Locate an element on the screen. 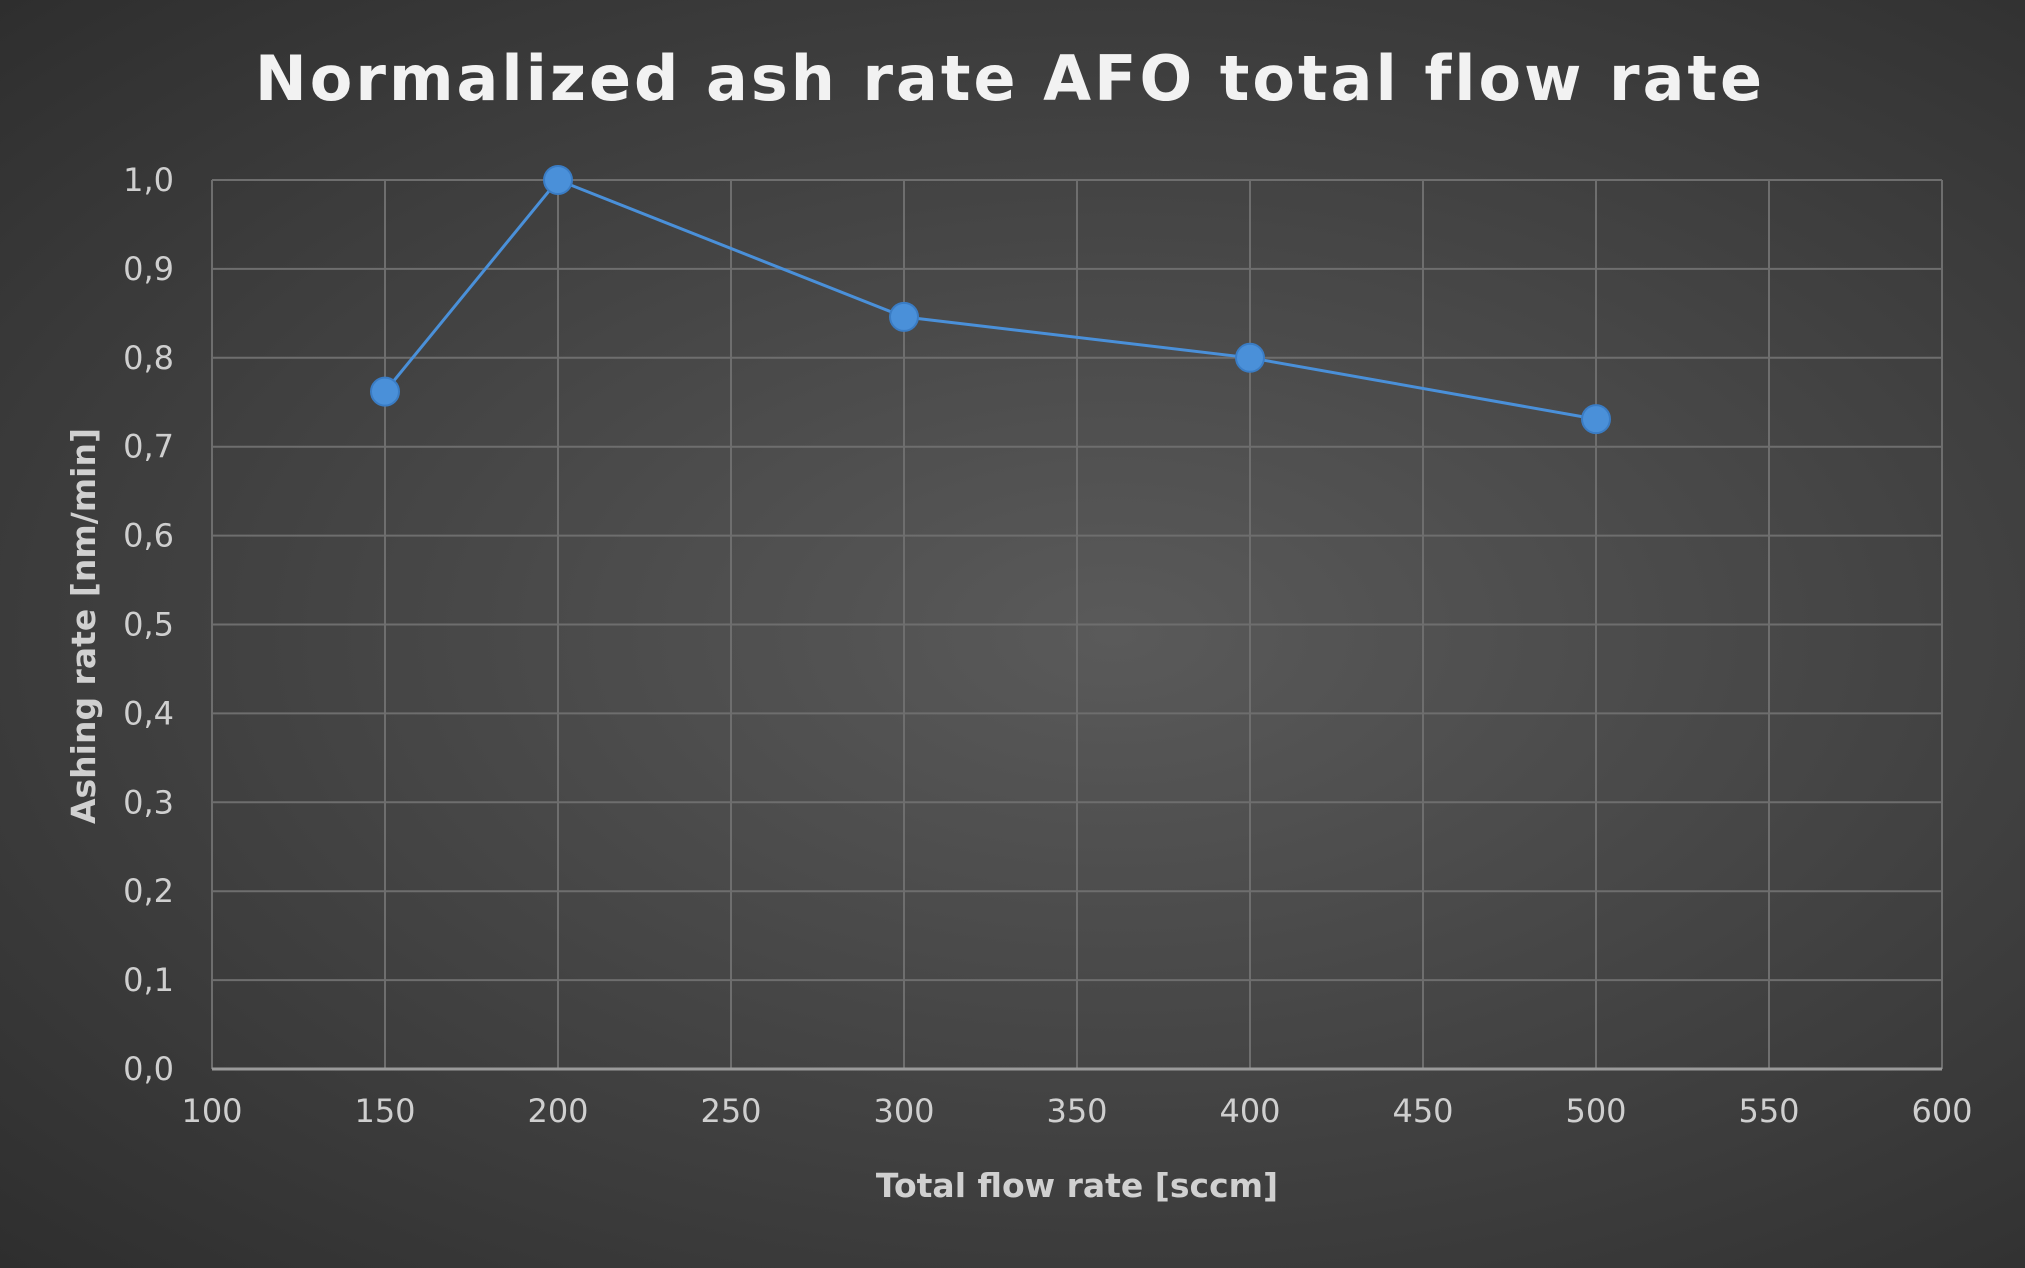  y-tick-label: 0,5 is located at coordinates (148, 625).